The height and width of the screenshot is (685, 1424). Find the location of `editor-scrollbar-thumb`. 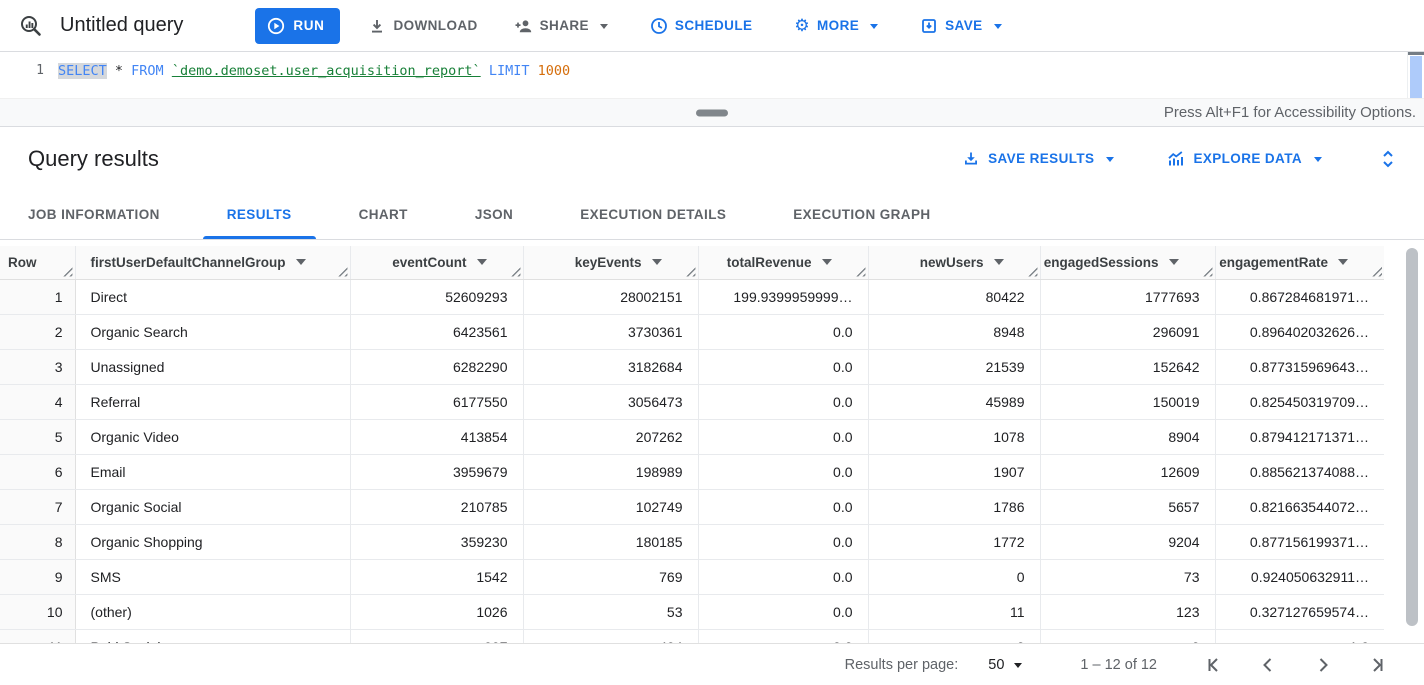

editor-scrollbar-thumb is located at coordinates (1416, 77).